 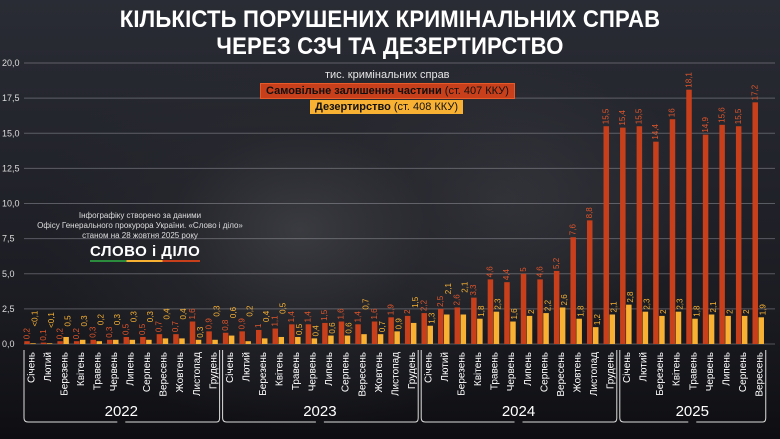 I want to click on legend-label: Самовільне залишення частини, so click(x=354, y=91).